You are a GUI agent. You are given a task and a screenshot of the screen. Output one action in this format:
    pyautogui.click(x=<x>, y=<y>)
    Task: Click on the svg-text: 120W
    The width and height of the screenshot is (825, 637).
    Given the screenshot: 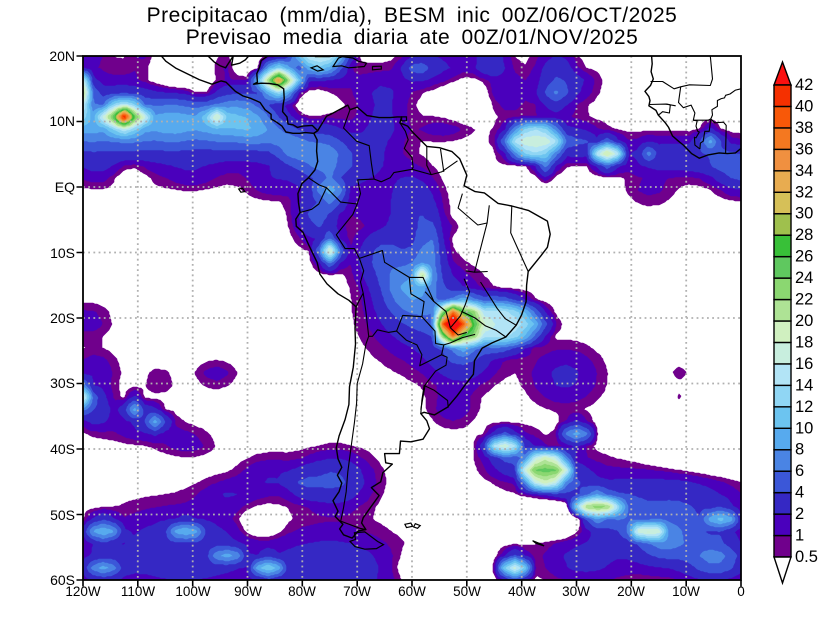 What is the action you would take?
    pyautogui.click(x=83, y=591)
    